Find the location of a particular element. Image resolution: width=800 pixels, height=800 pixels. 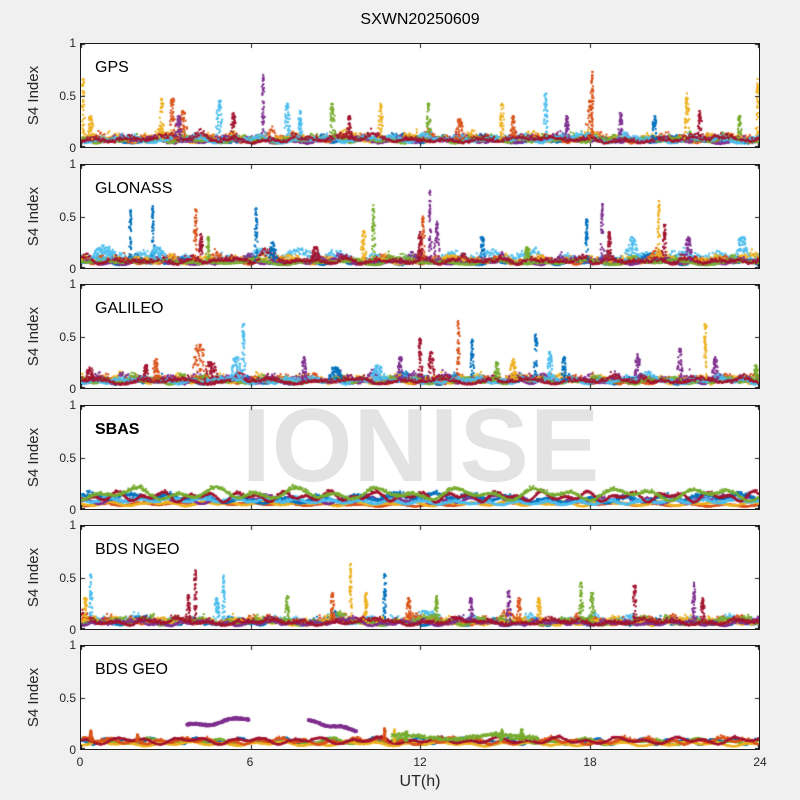

panel-sbas: IONISESBAS is located at coordinates (420, 452).